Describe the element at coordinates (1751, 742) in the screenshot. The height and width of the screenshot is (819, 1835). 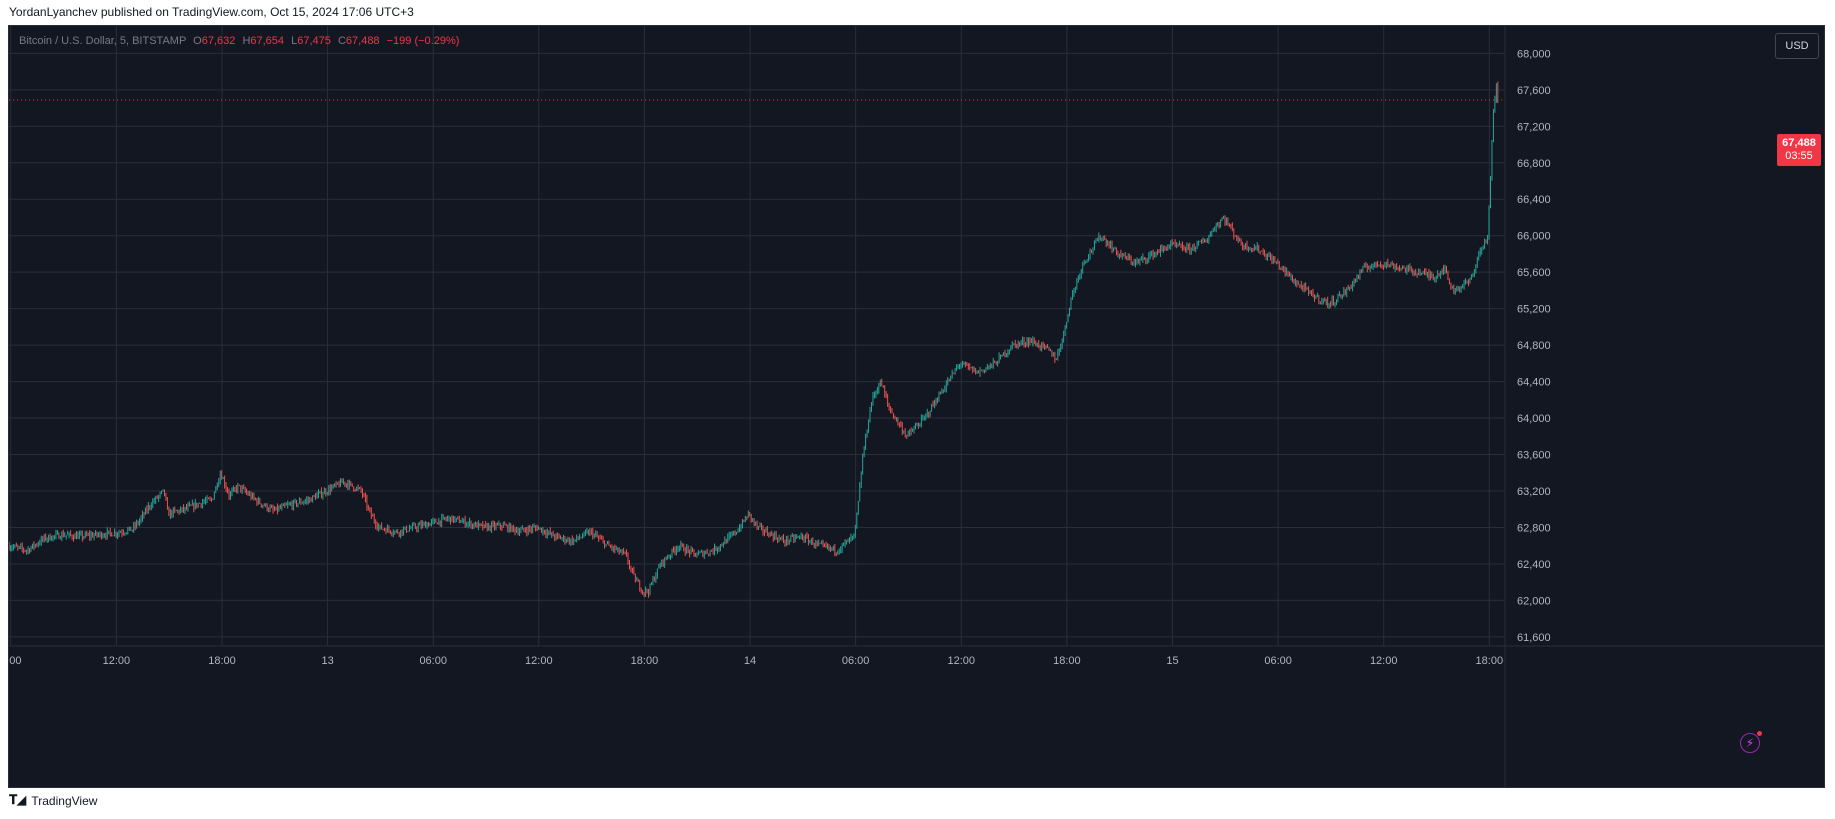
I see `lightning-icon: ⚡` at that location.